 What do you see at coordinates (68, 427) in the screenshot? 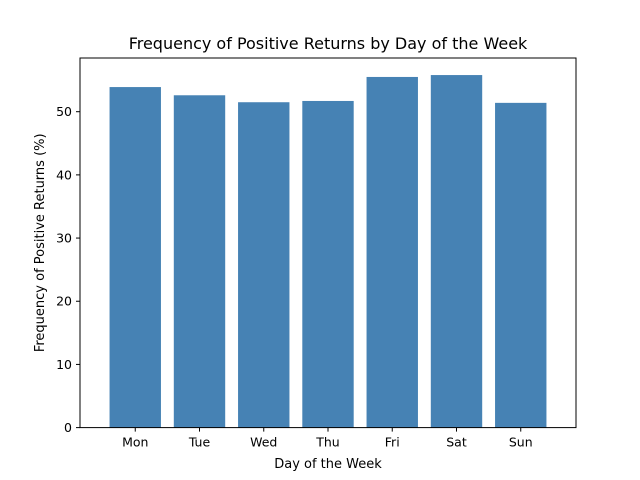
I see `y-tick-label-0: 0` at bounding box center [68, 427].